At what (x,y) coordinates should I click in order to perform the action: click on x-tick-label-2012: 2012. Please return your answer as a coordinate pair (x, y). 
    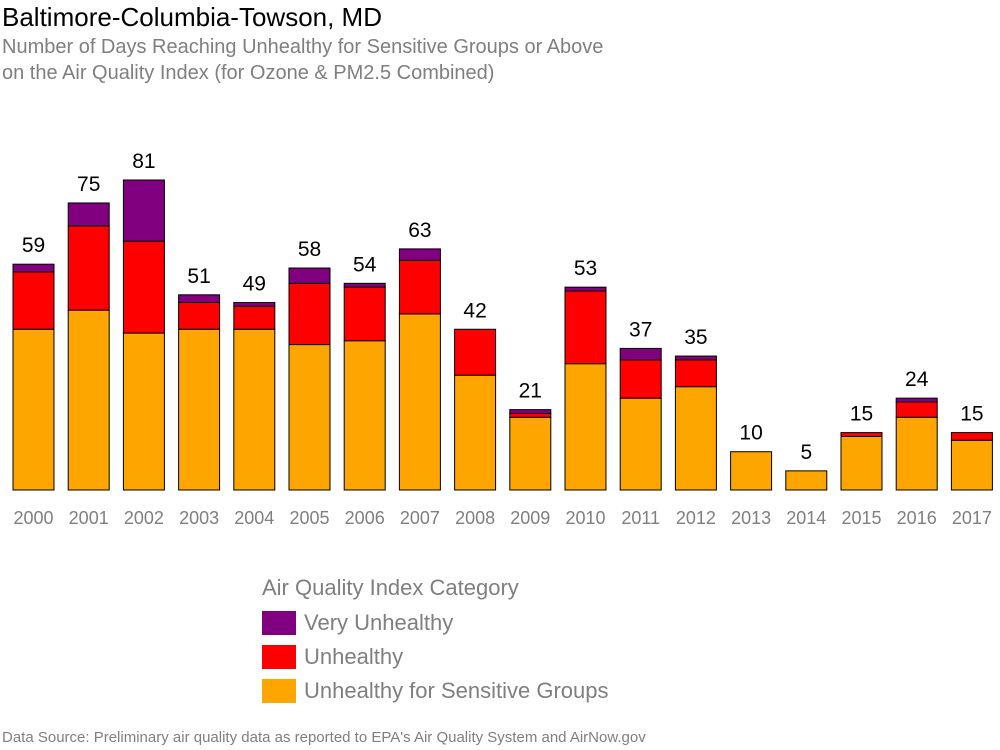
    Looking at the image, I should click on (696, 518).